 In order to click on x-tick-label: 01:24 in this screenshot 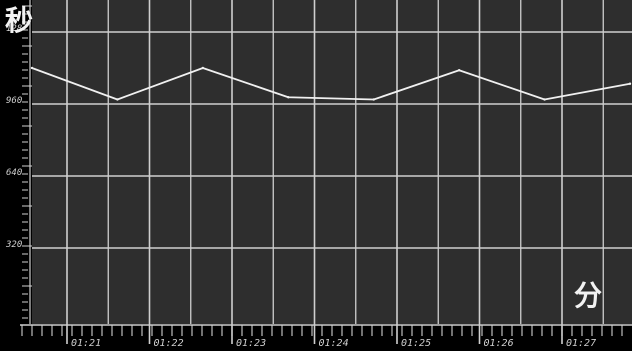, I will do `click(334, 343)`.